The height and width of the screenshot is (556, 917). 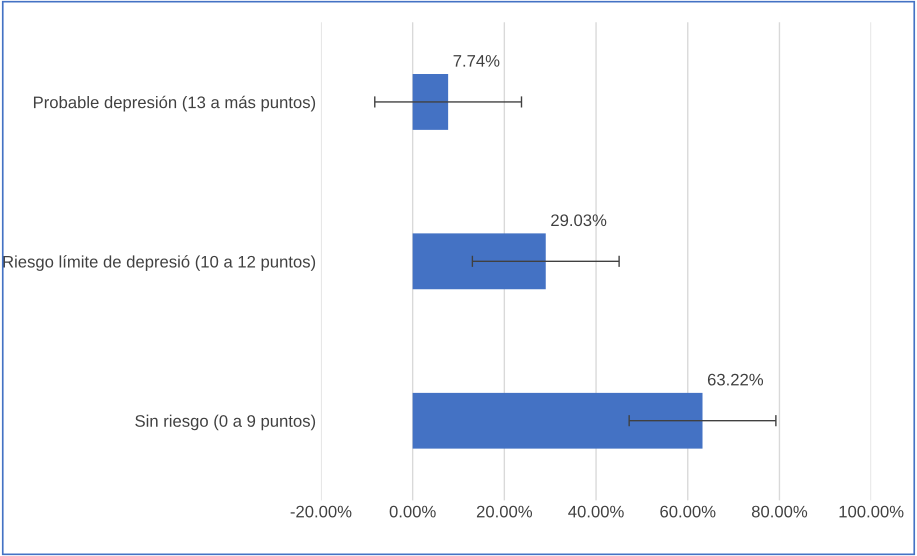 I want to click on x-tick-label: 60.00%, so click(x=688, y=512).